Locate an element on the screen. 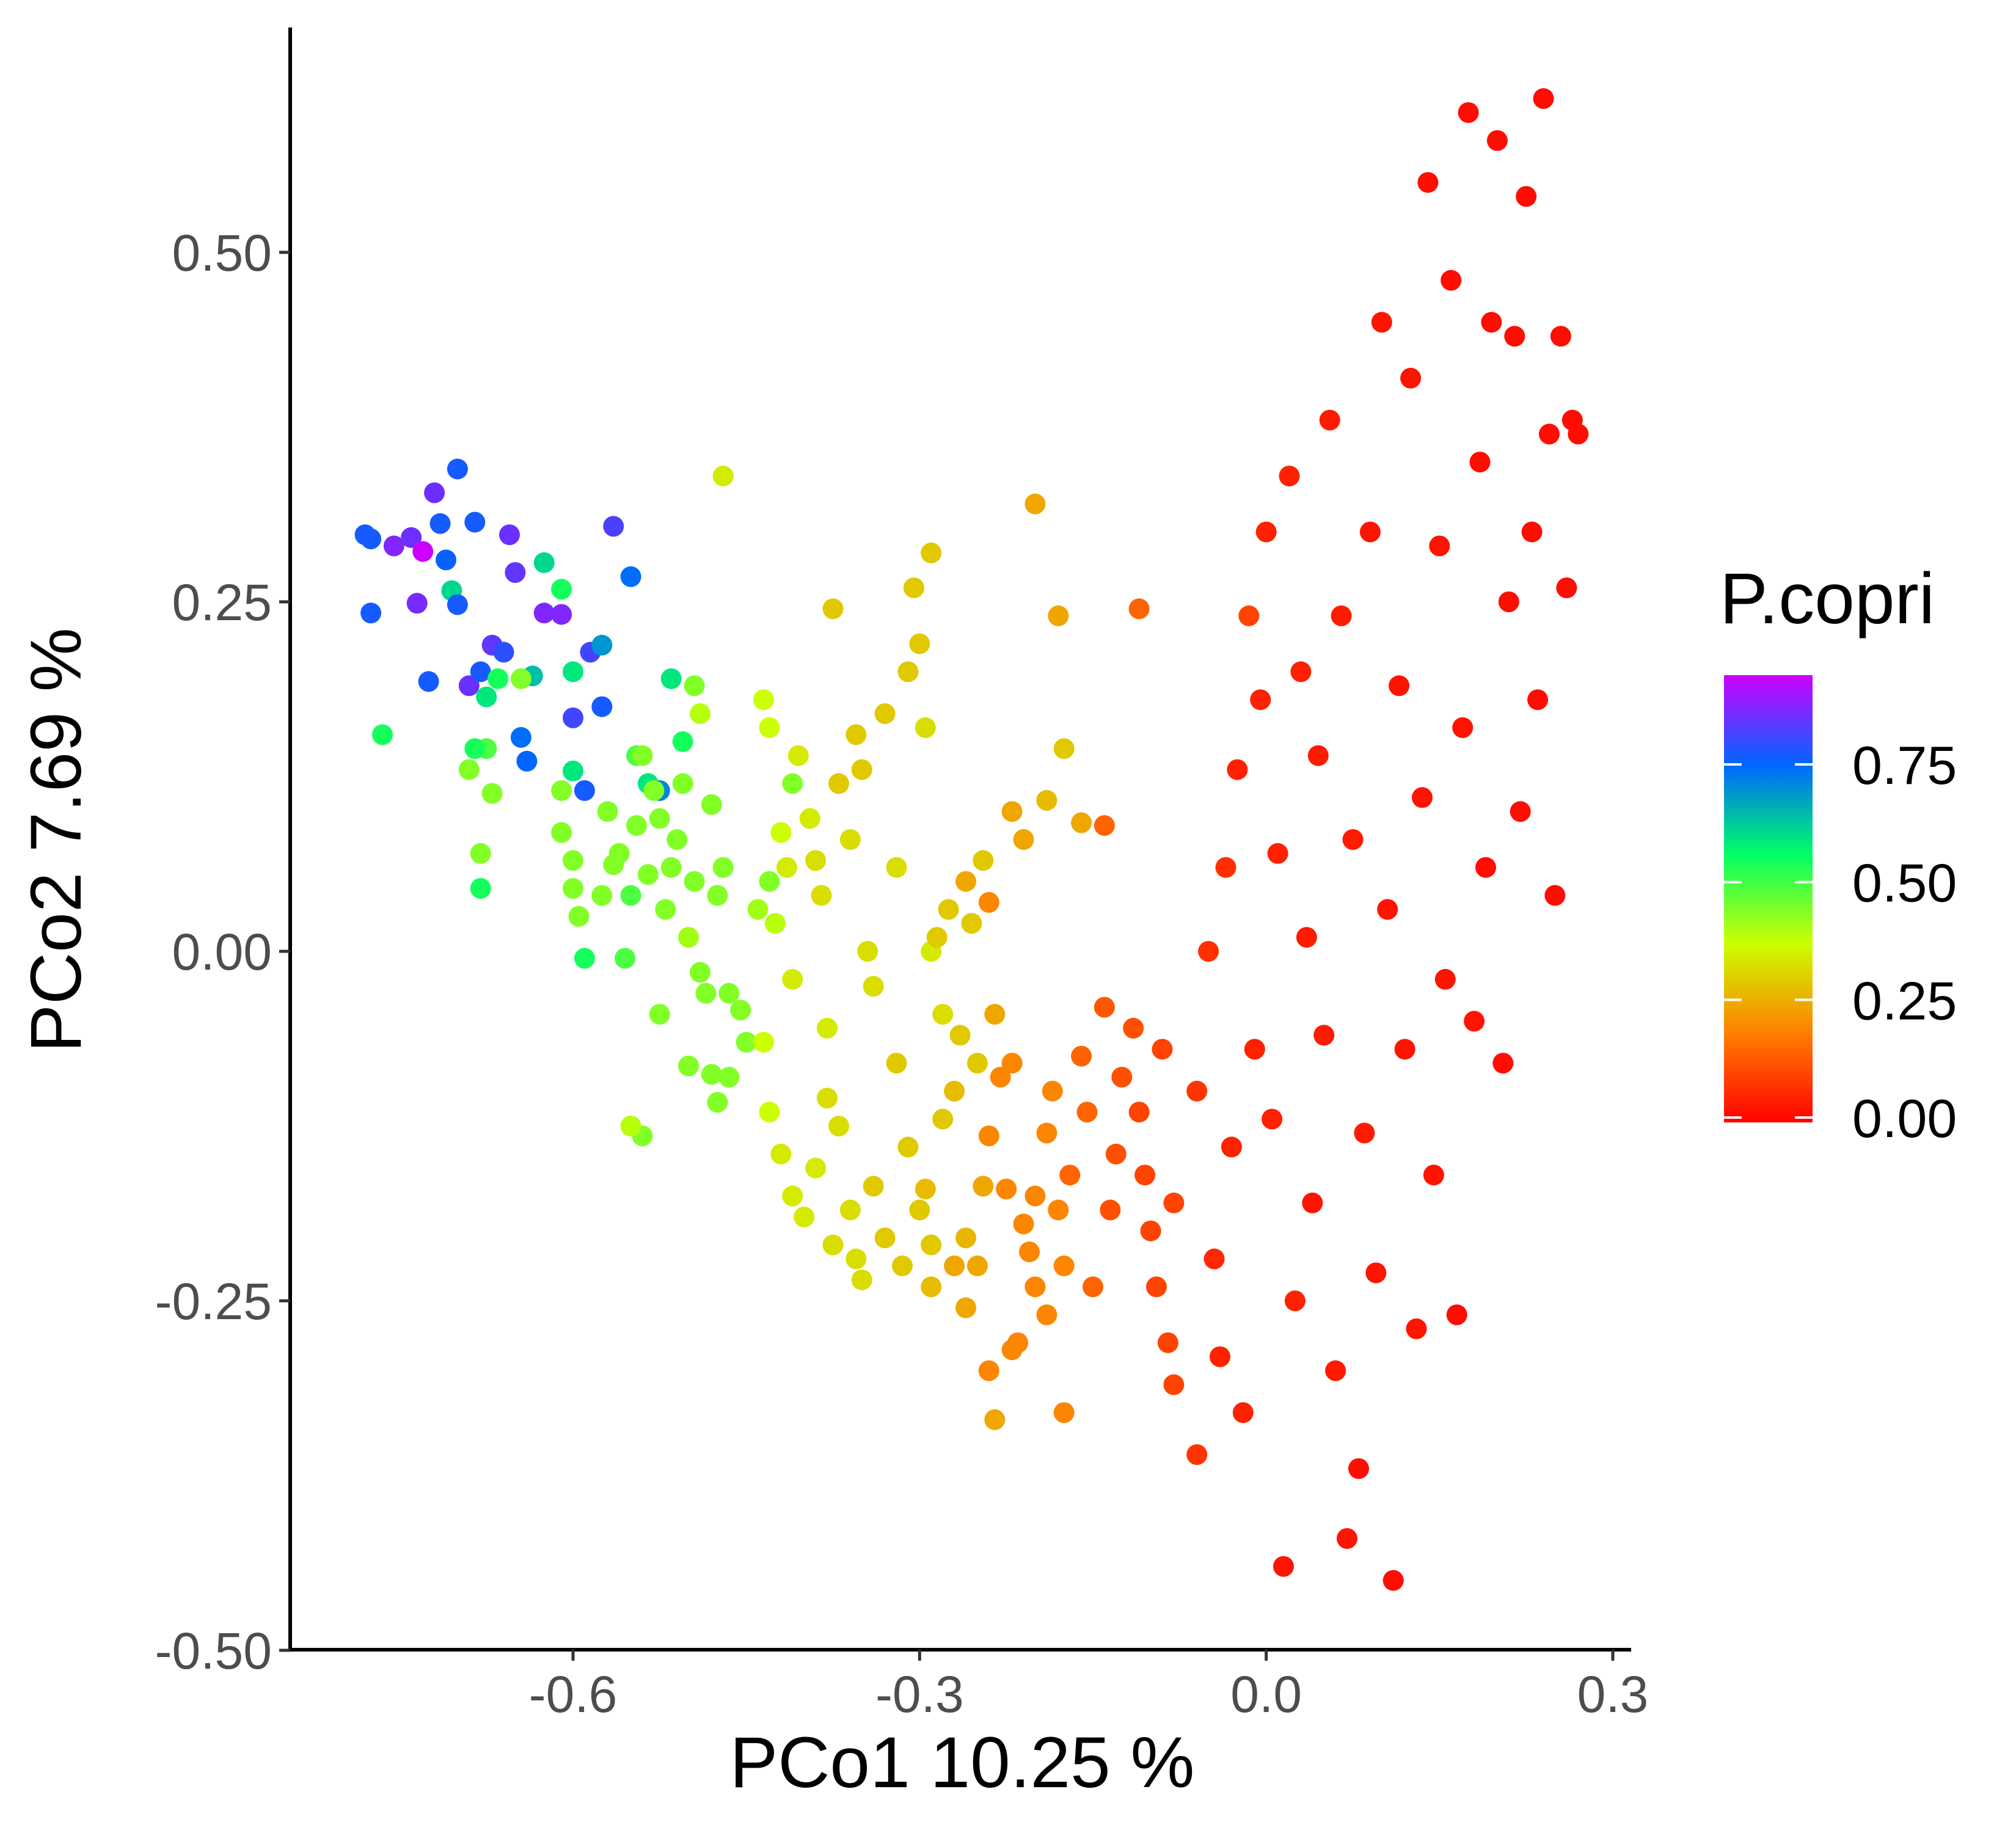 Image resolution: width=2016 pixels, height=1833 pixels. y-tick-label: -0.50 is located at coordinates (214, 1651).